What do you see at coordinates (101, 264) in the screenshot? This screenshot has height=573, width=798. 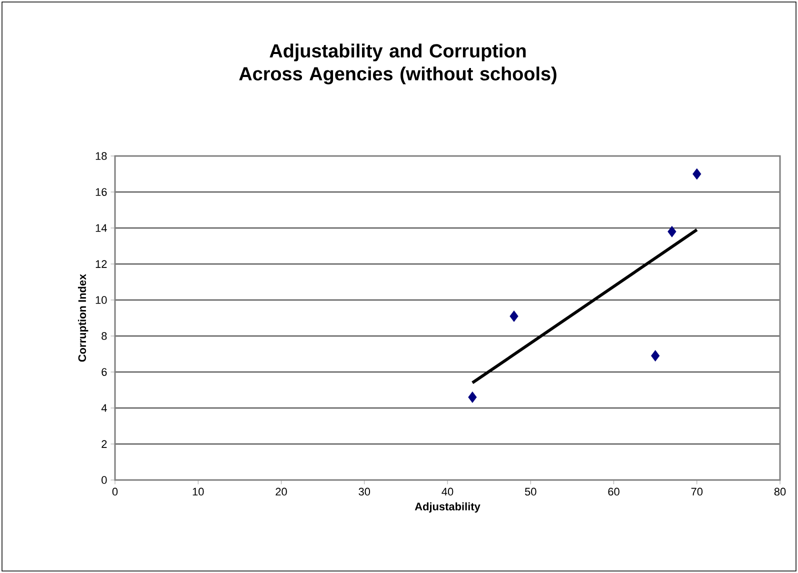 I see `y-tick-label: 12` at bounding box center [101, 264].